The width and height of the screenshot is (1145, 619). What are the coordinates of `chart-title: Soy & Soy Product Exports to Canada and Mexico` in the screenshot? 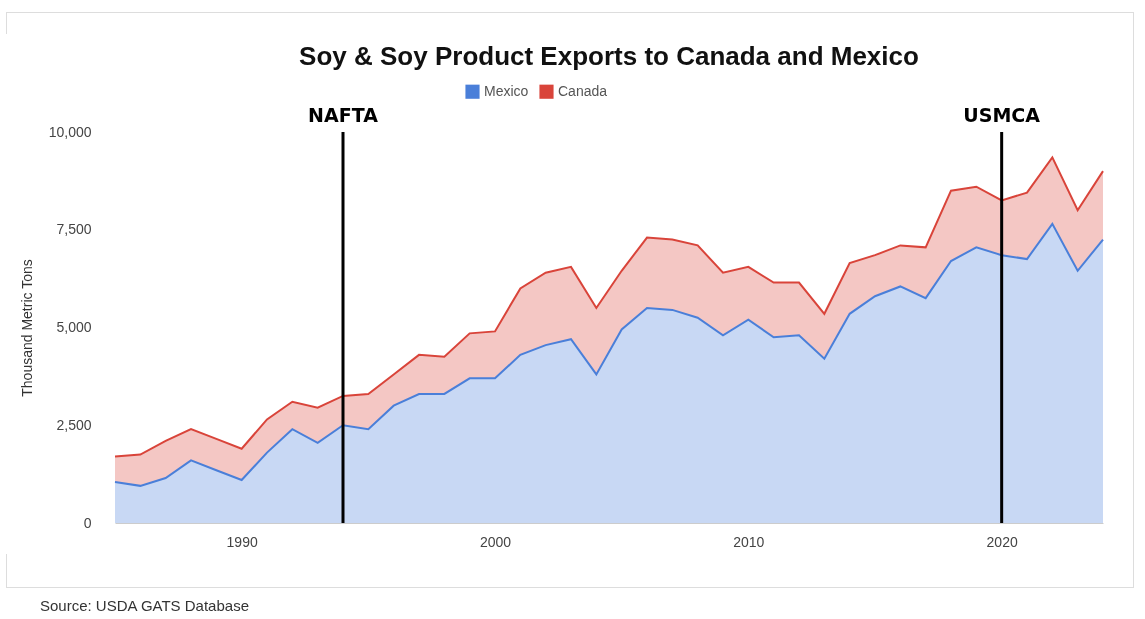 It's located at (609, 56).